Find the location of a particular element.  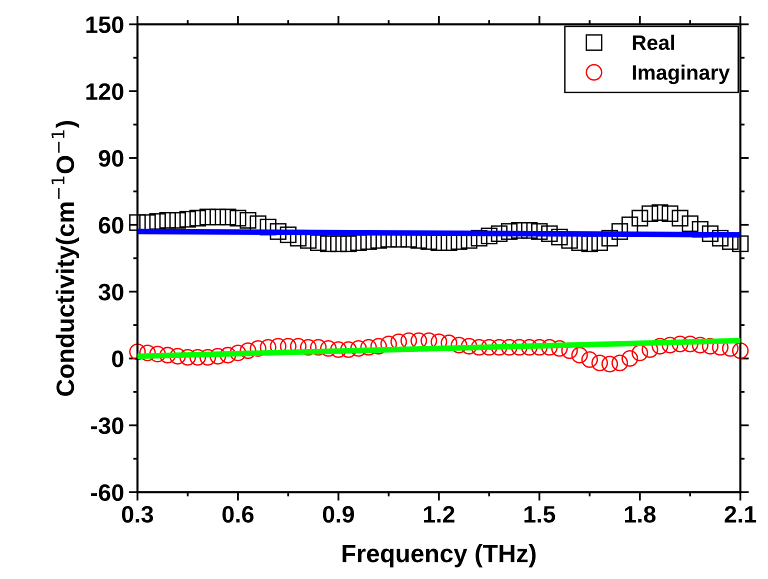

legend-label: Imaginary is located at coordinates (681, 74).